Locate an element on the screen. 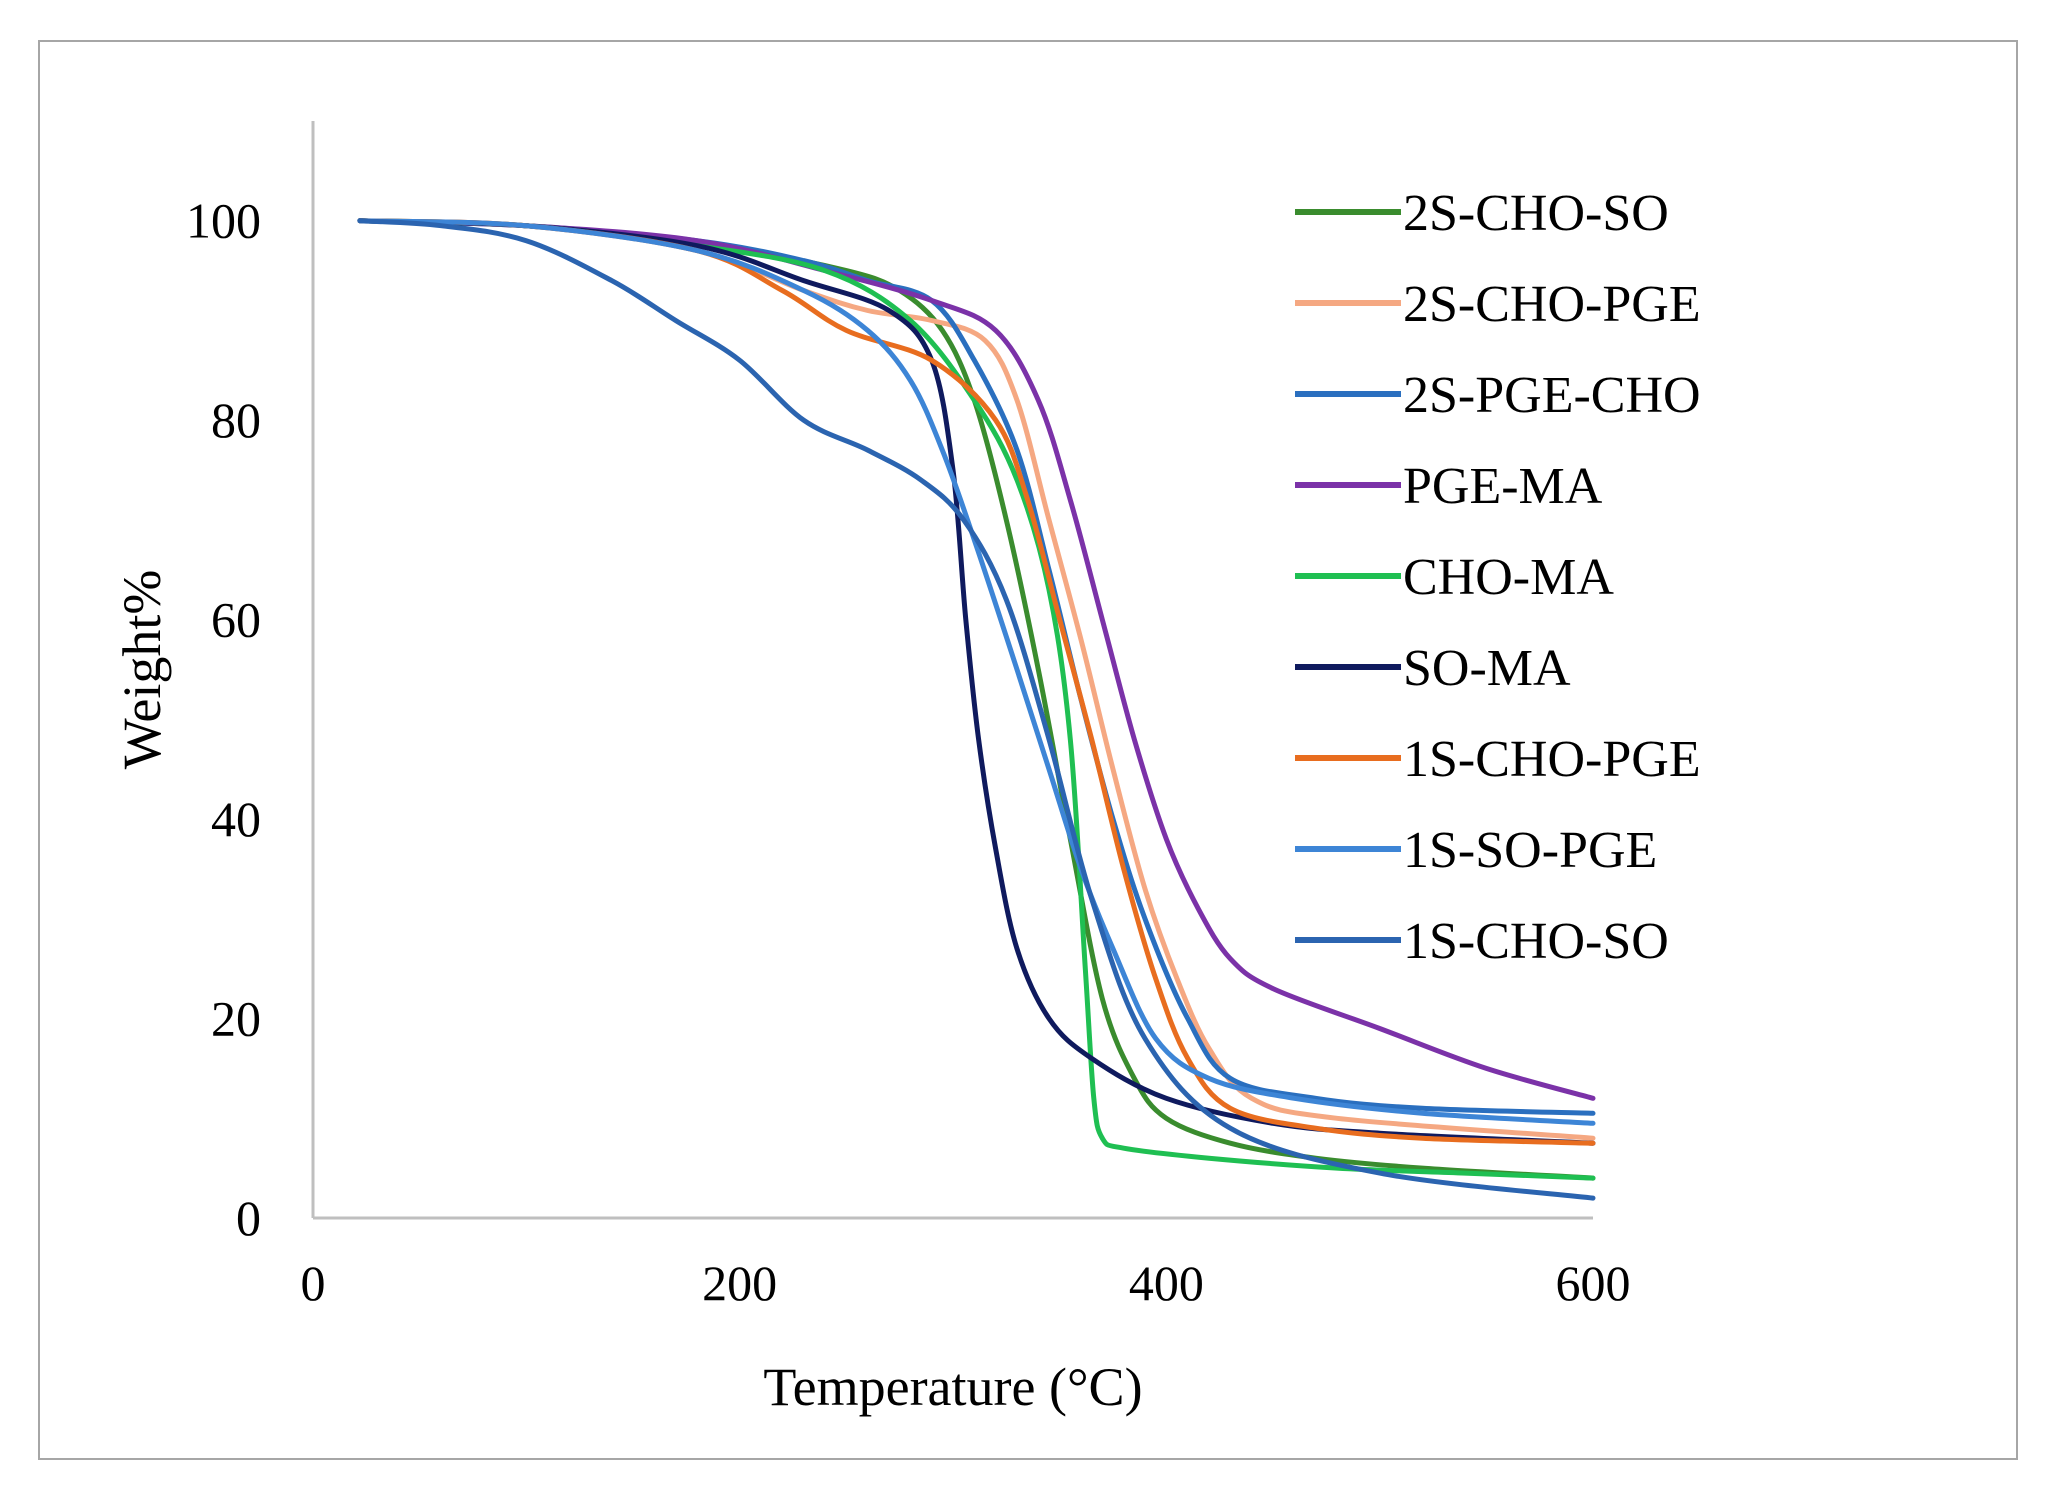  legend-label: 1S-SO-PGE is located at coordinates (1530, 850).